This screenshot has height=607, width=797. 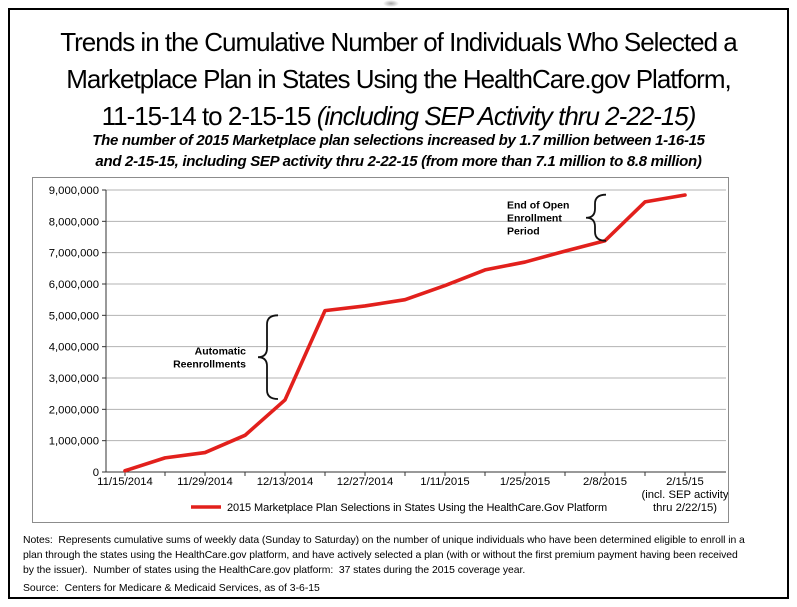 I want to click on y-tick-label: 9,000,000, so click(x=74, y=191).